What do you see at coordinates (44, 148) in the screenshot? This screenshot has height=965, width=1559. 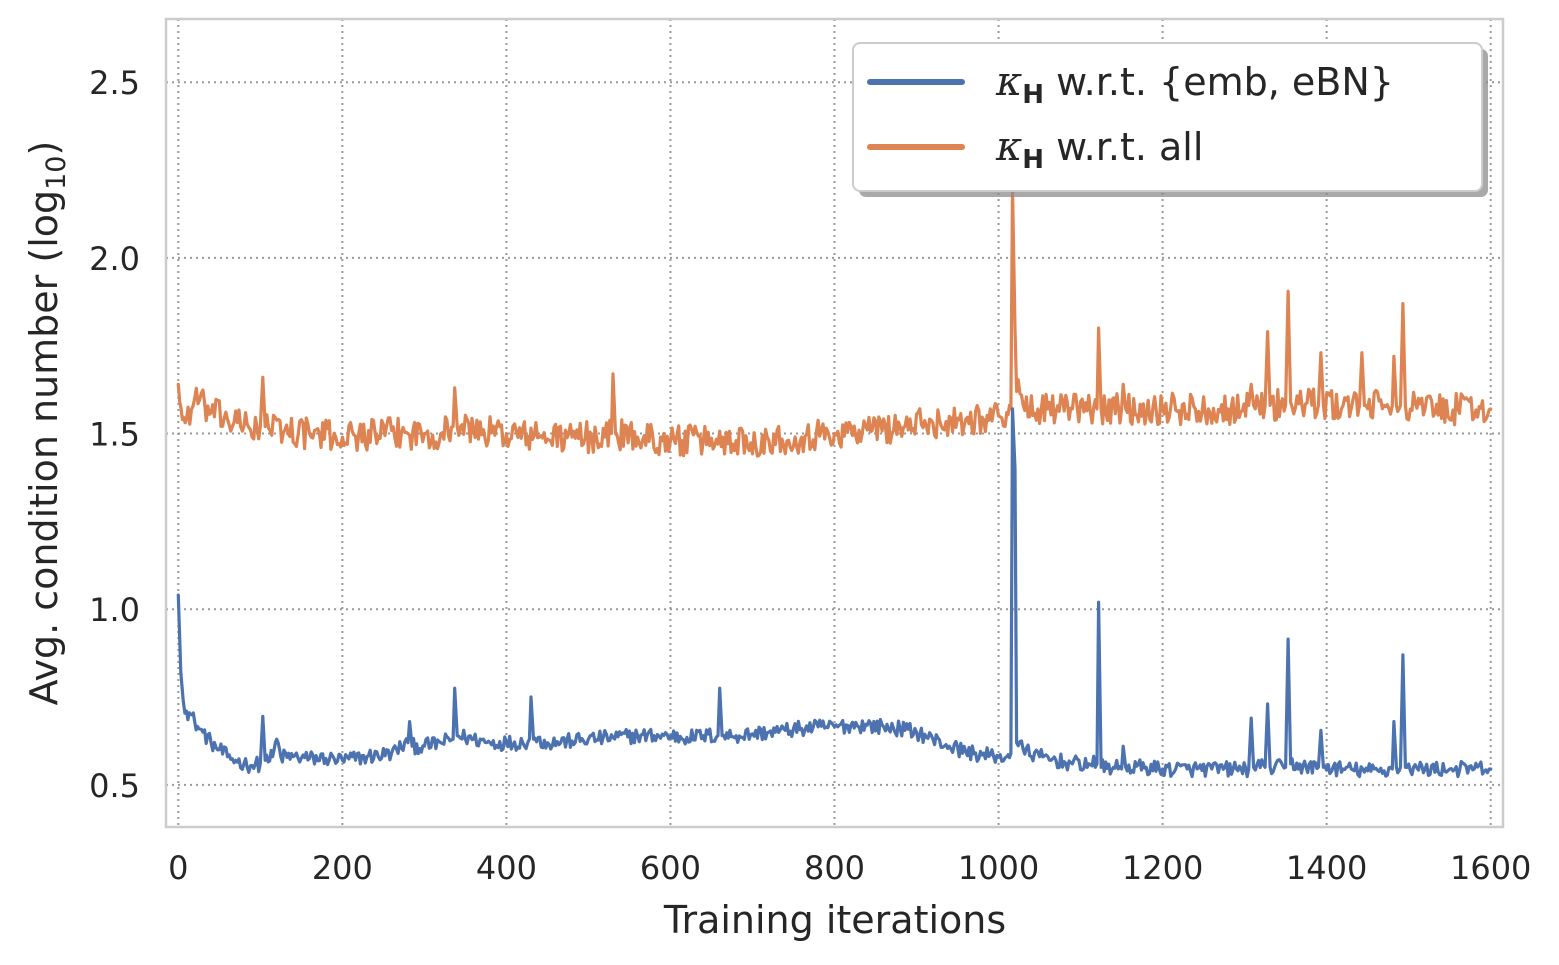 I see `y-axis-label-close: )` at bounding box center [44, 148].